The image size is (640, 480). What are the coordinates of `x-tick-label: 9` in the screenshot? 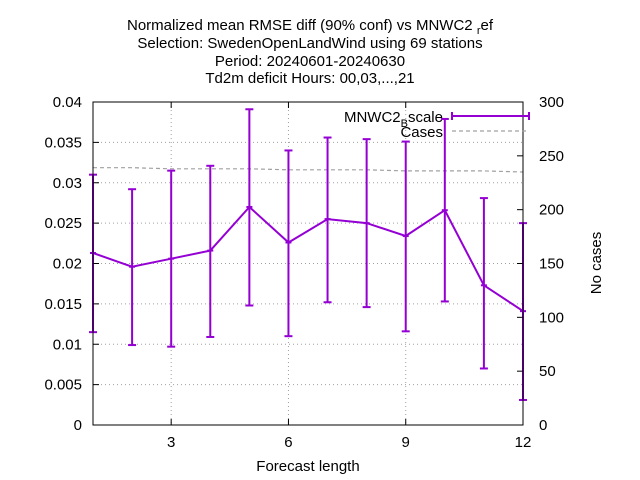 It's located at (406, 442).